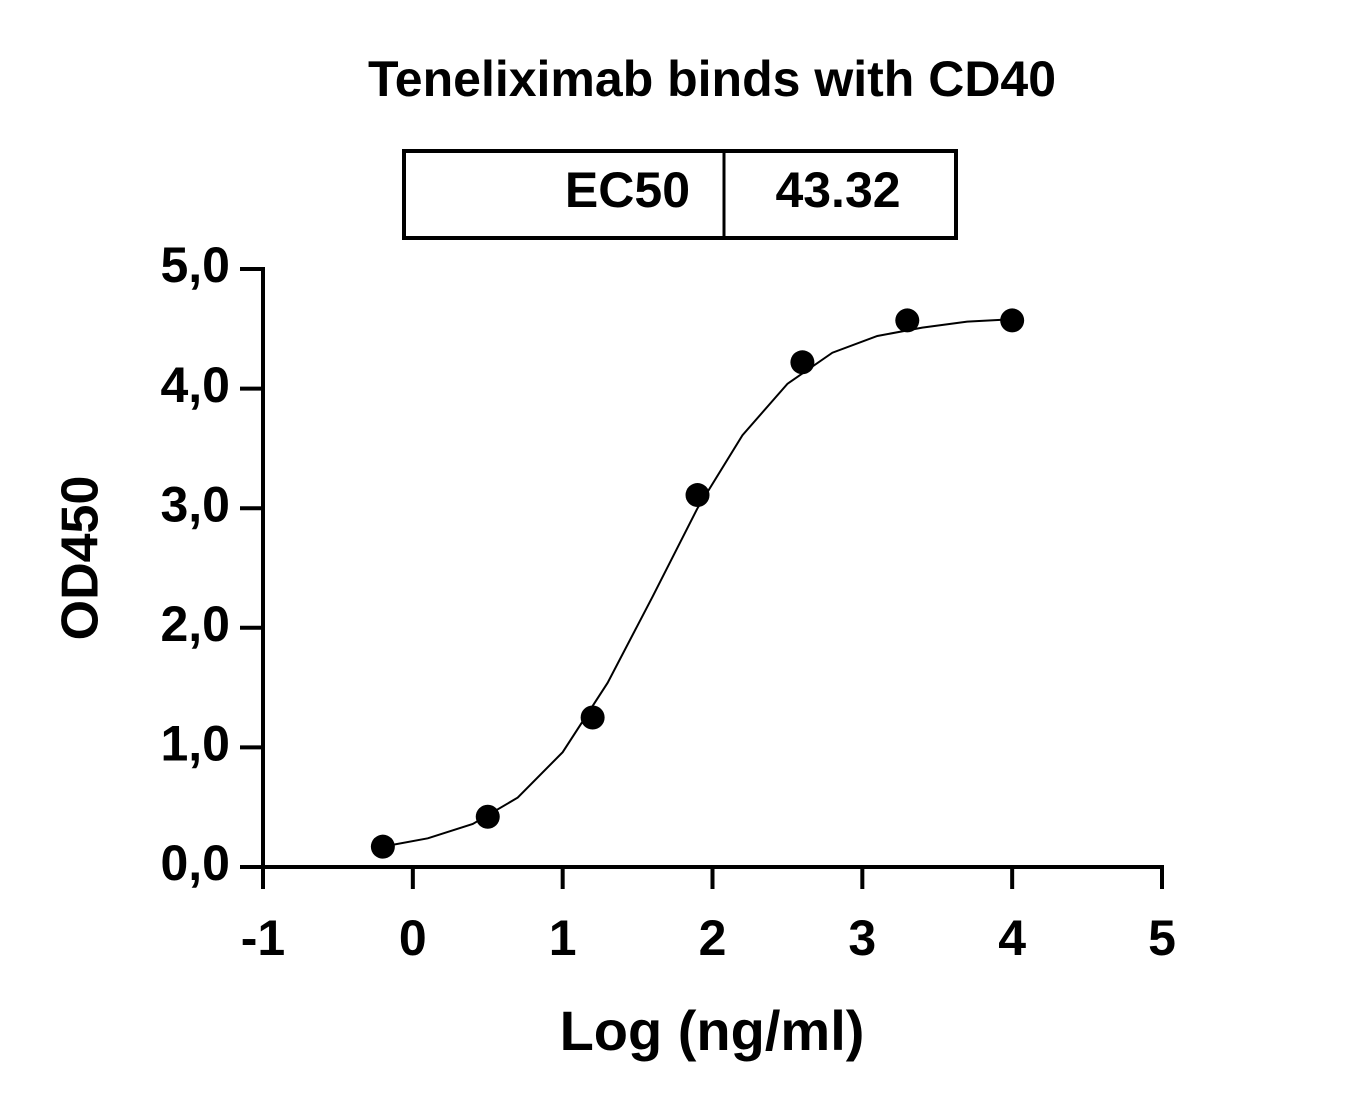  What do you see at coordinates (712, 79) in the screenshot?
I see `chart-title: Teneliximab binds with CD40` at bounding box center [712, 79].